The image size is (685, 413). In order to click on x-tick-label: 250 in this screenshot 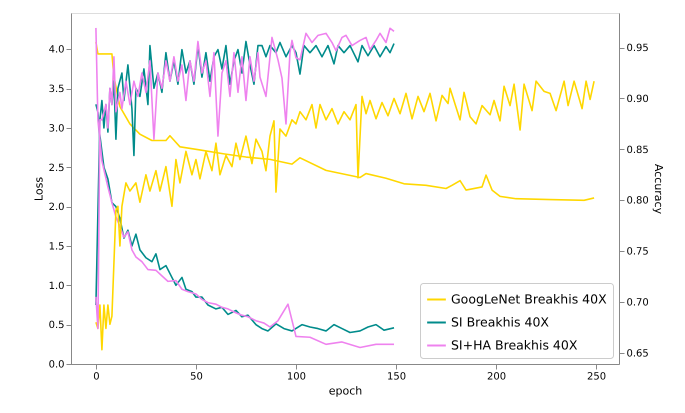, I will do `click(596, 377)`.